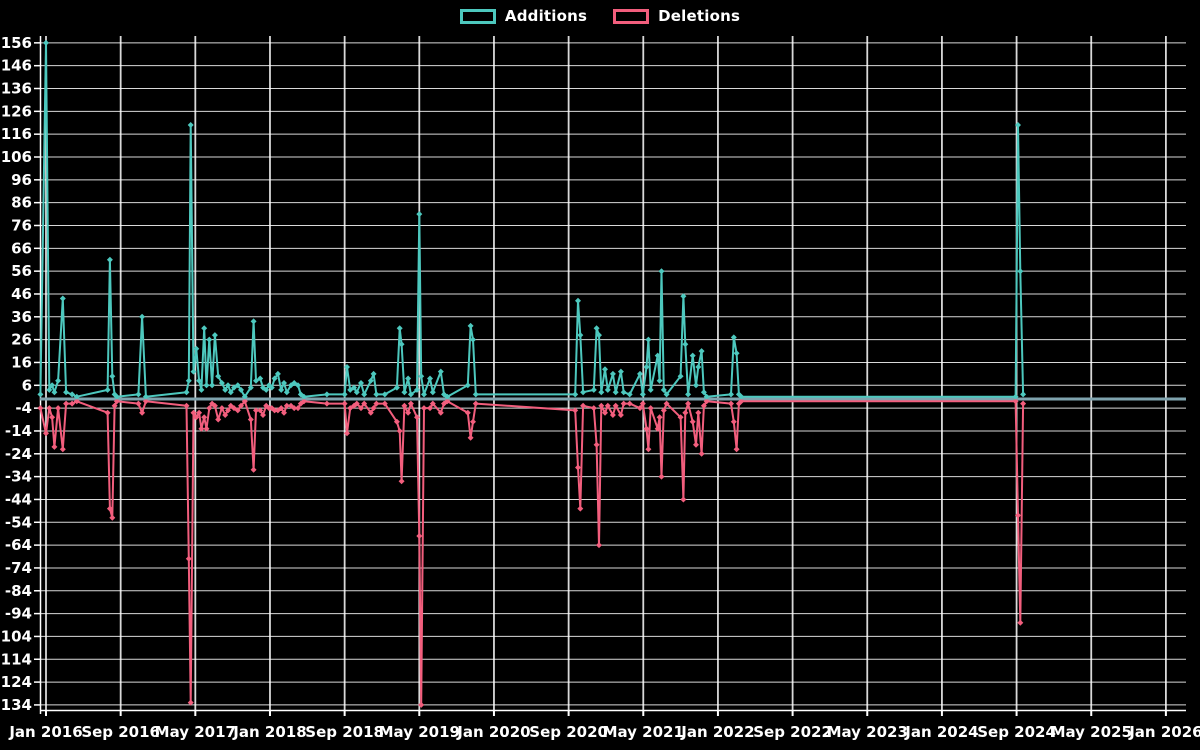 This screenshot has height=750, width=1200. What do you see at coordinates (941, 732) in the screenshot?
I see `x-axis-tick-label: Jan 2024` at bounding box center [941, 732].